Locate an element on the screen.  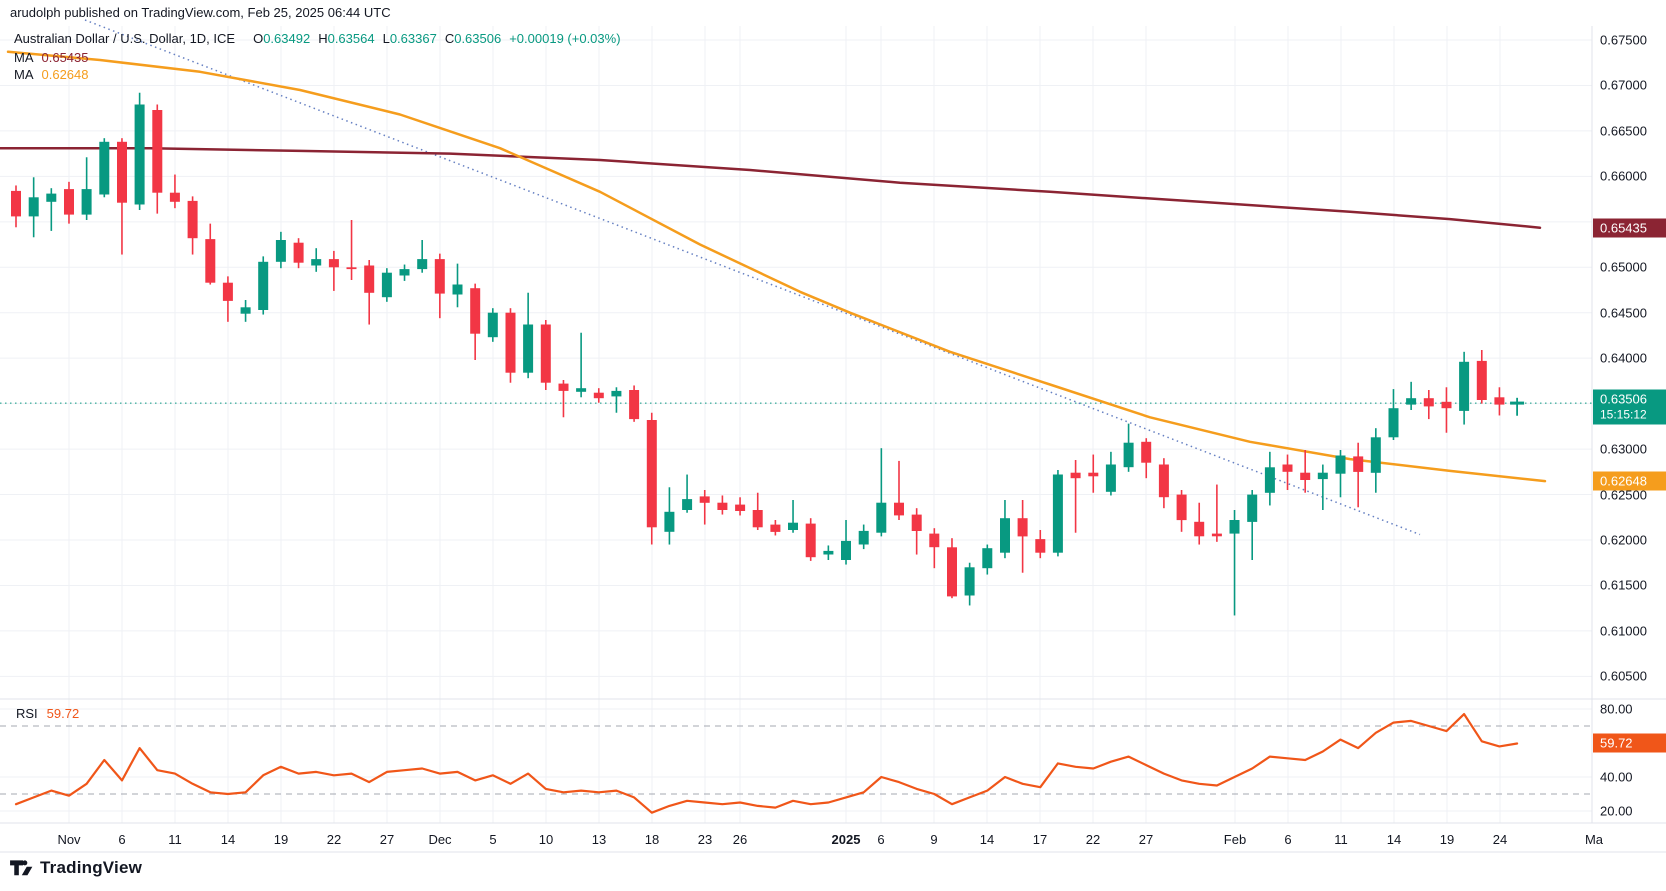
time-tick-label: Dec is located at coordinates (440, 839).